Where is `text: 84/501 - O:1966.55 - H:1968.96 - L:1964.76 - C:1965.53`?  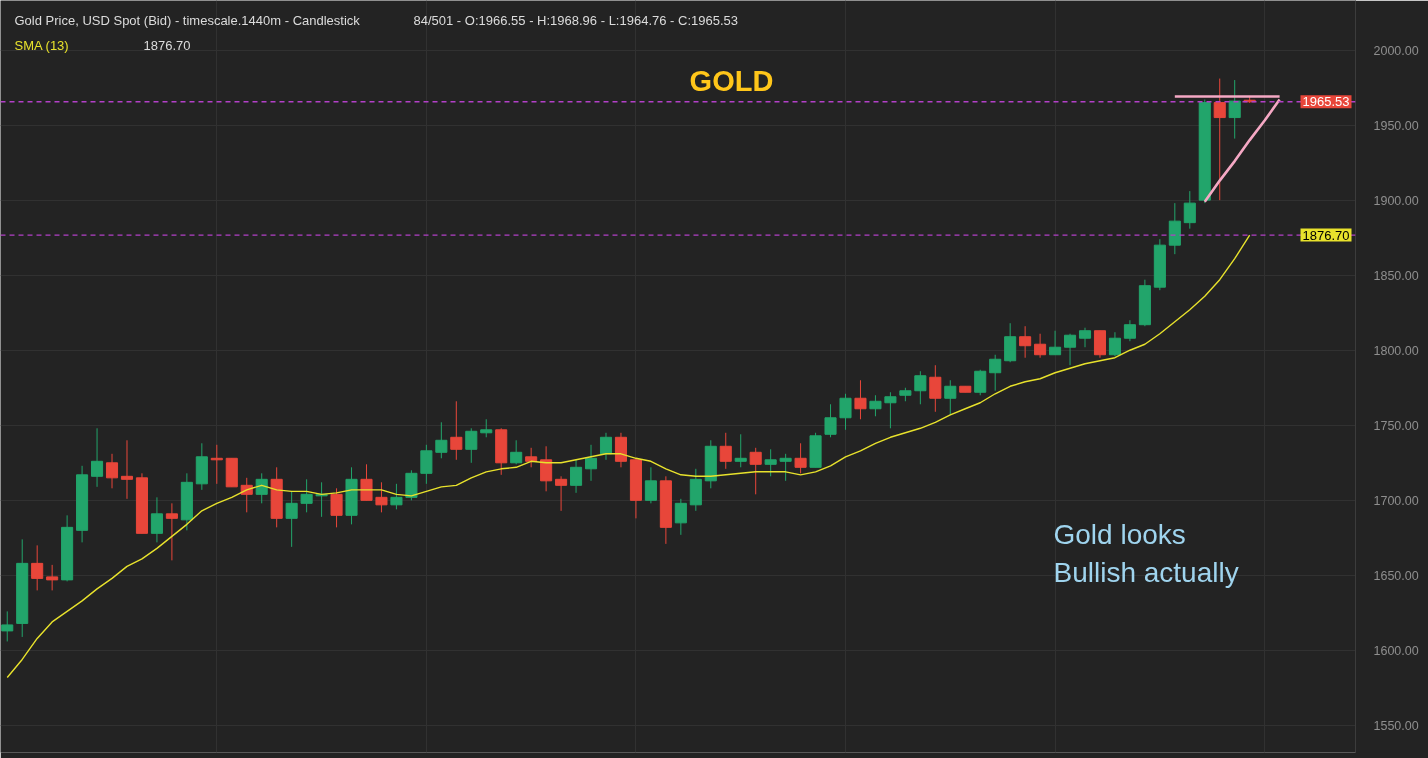 text: 84/501 - O:1966.55 - H:1968.96 - L:1964.76 - C:1965.53 is located at coordinates (576, 20).